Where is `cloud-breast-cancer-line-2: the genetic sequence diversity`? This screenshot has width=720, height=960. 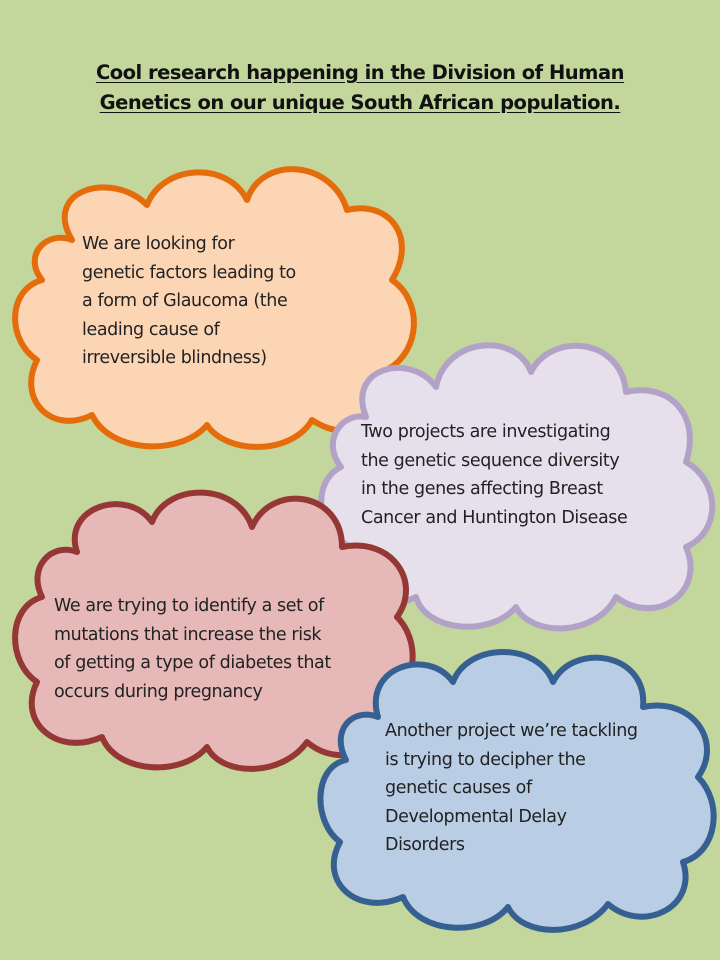
cloud-breast-cancer-line-2: the genetic sequence diversity is located at coordinates (490, 460).